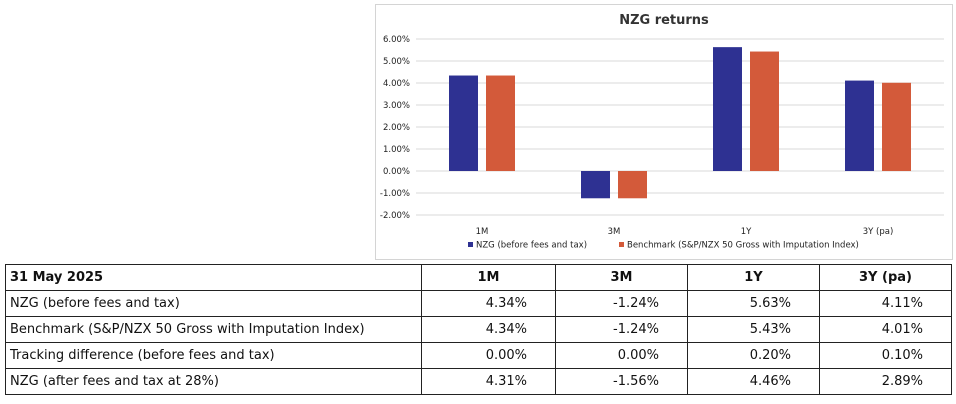 This screenshot has width=956, height=404. I want to click on legend-swatch-benchmark, so click(621, 244).